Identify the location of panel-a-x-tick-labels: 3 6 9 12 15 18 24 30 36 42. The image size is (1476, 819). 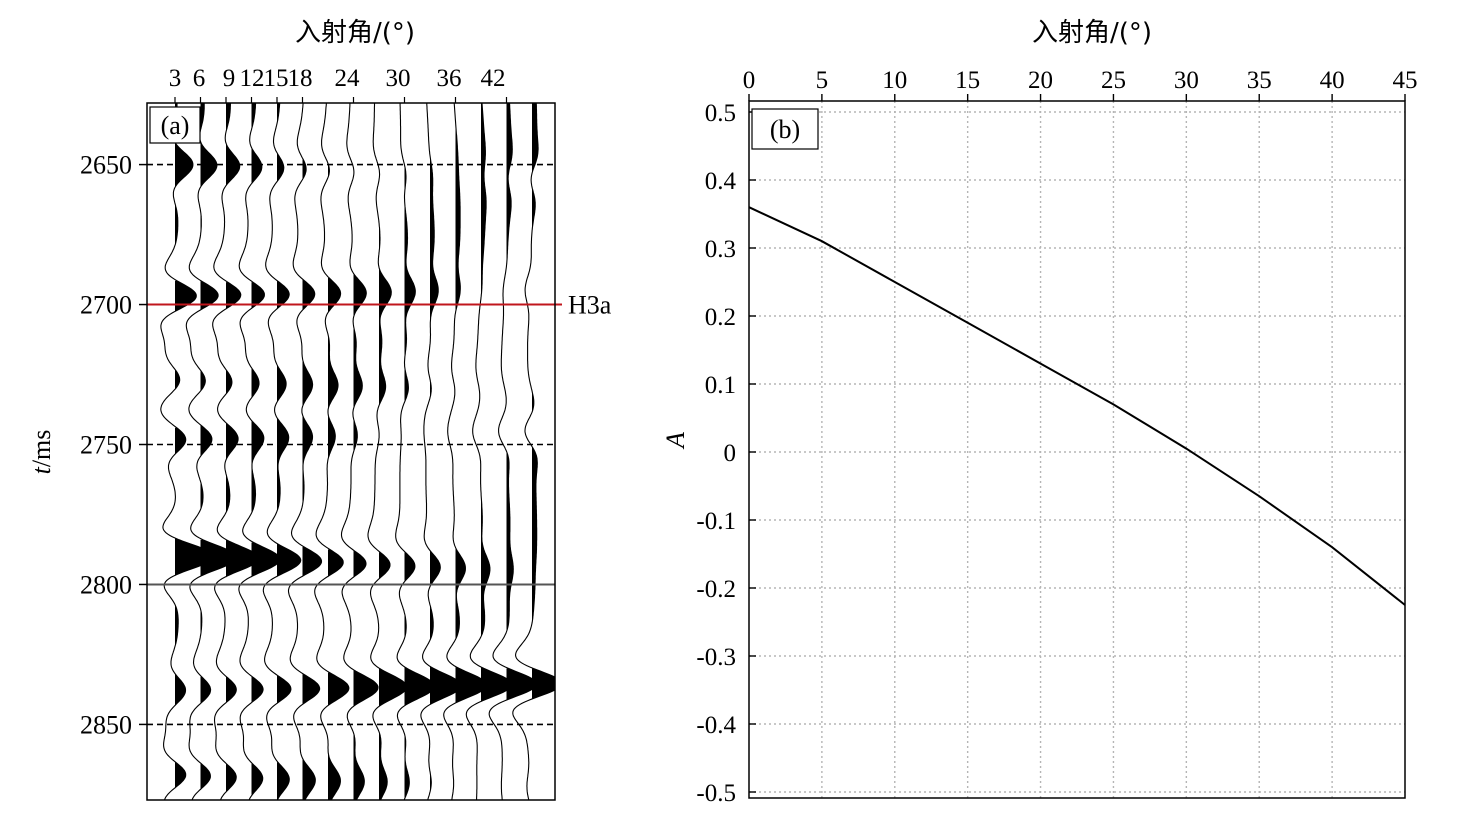
(338, 84).